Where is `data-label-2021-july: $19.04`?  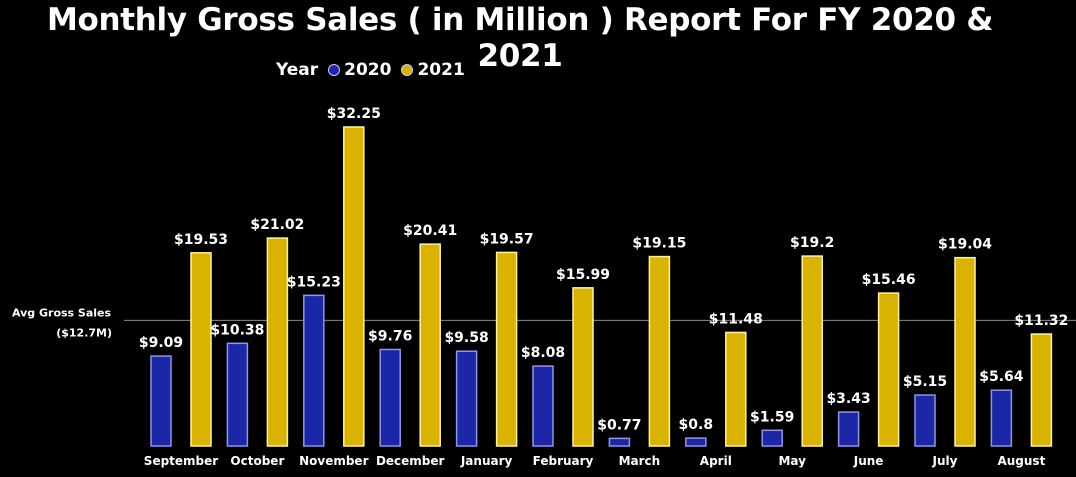 data-label-2021-july: $19.04 is located at coordinates (965, 245).